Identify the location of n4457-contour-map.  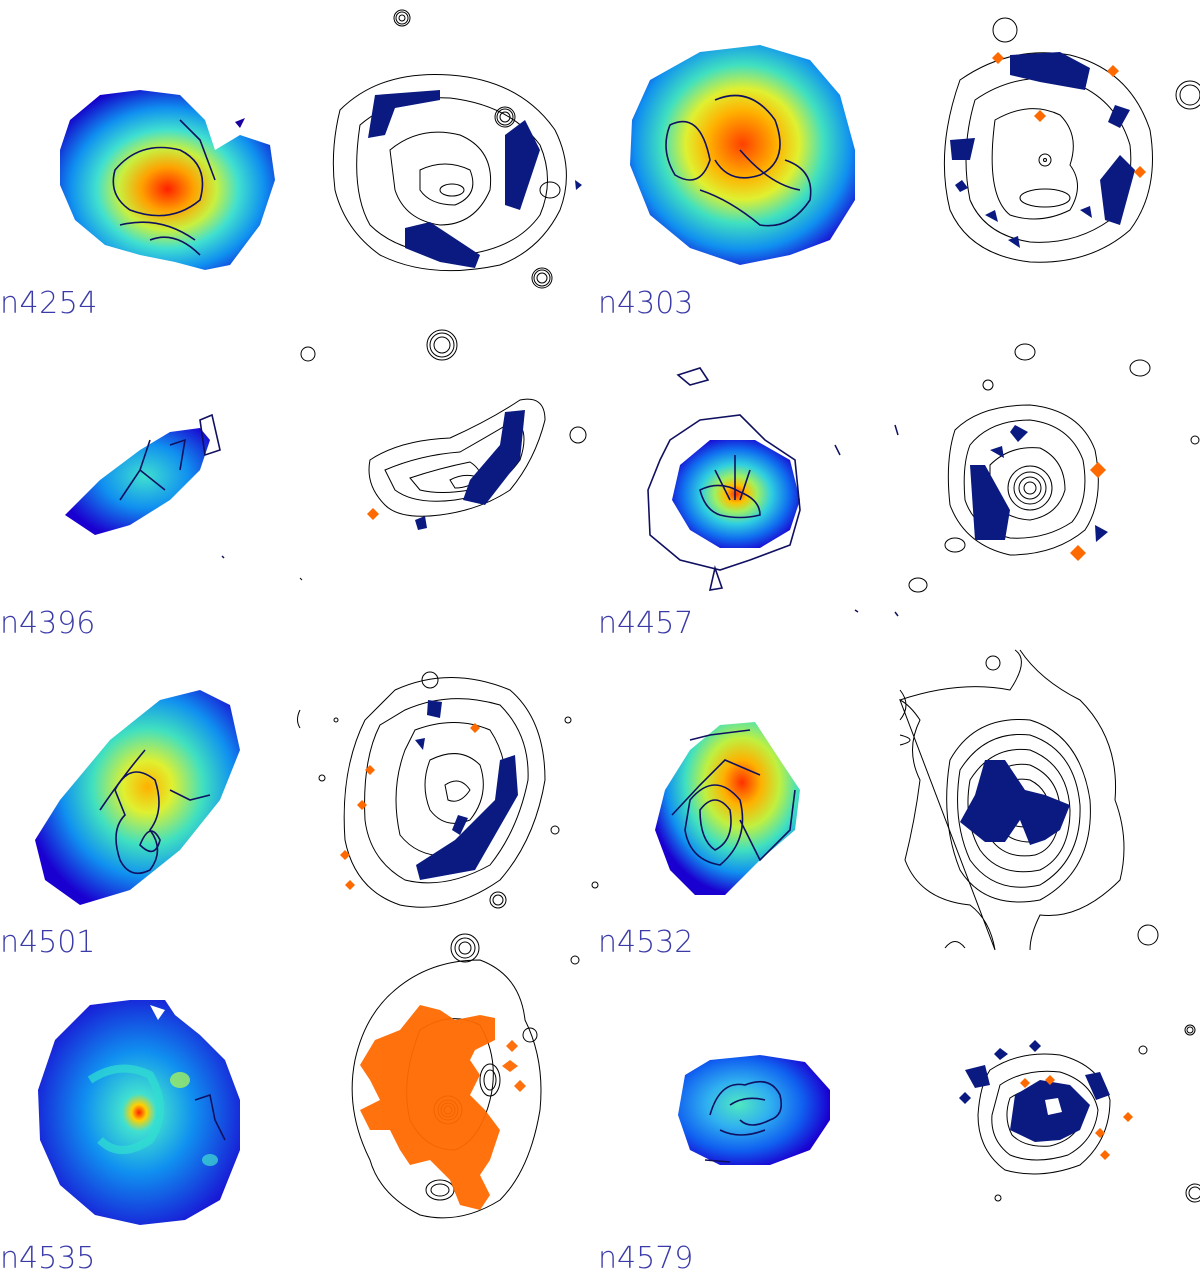
(1054, 468).